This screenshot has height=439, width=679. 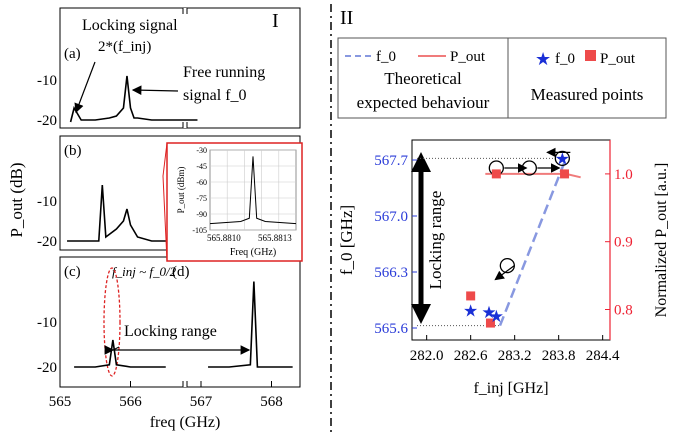 I want to click on subplot-a-frame, so click(x=180, y=68).